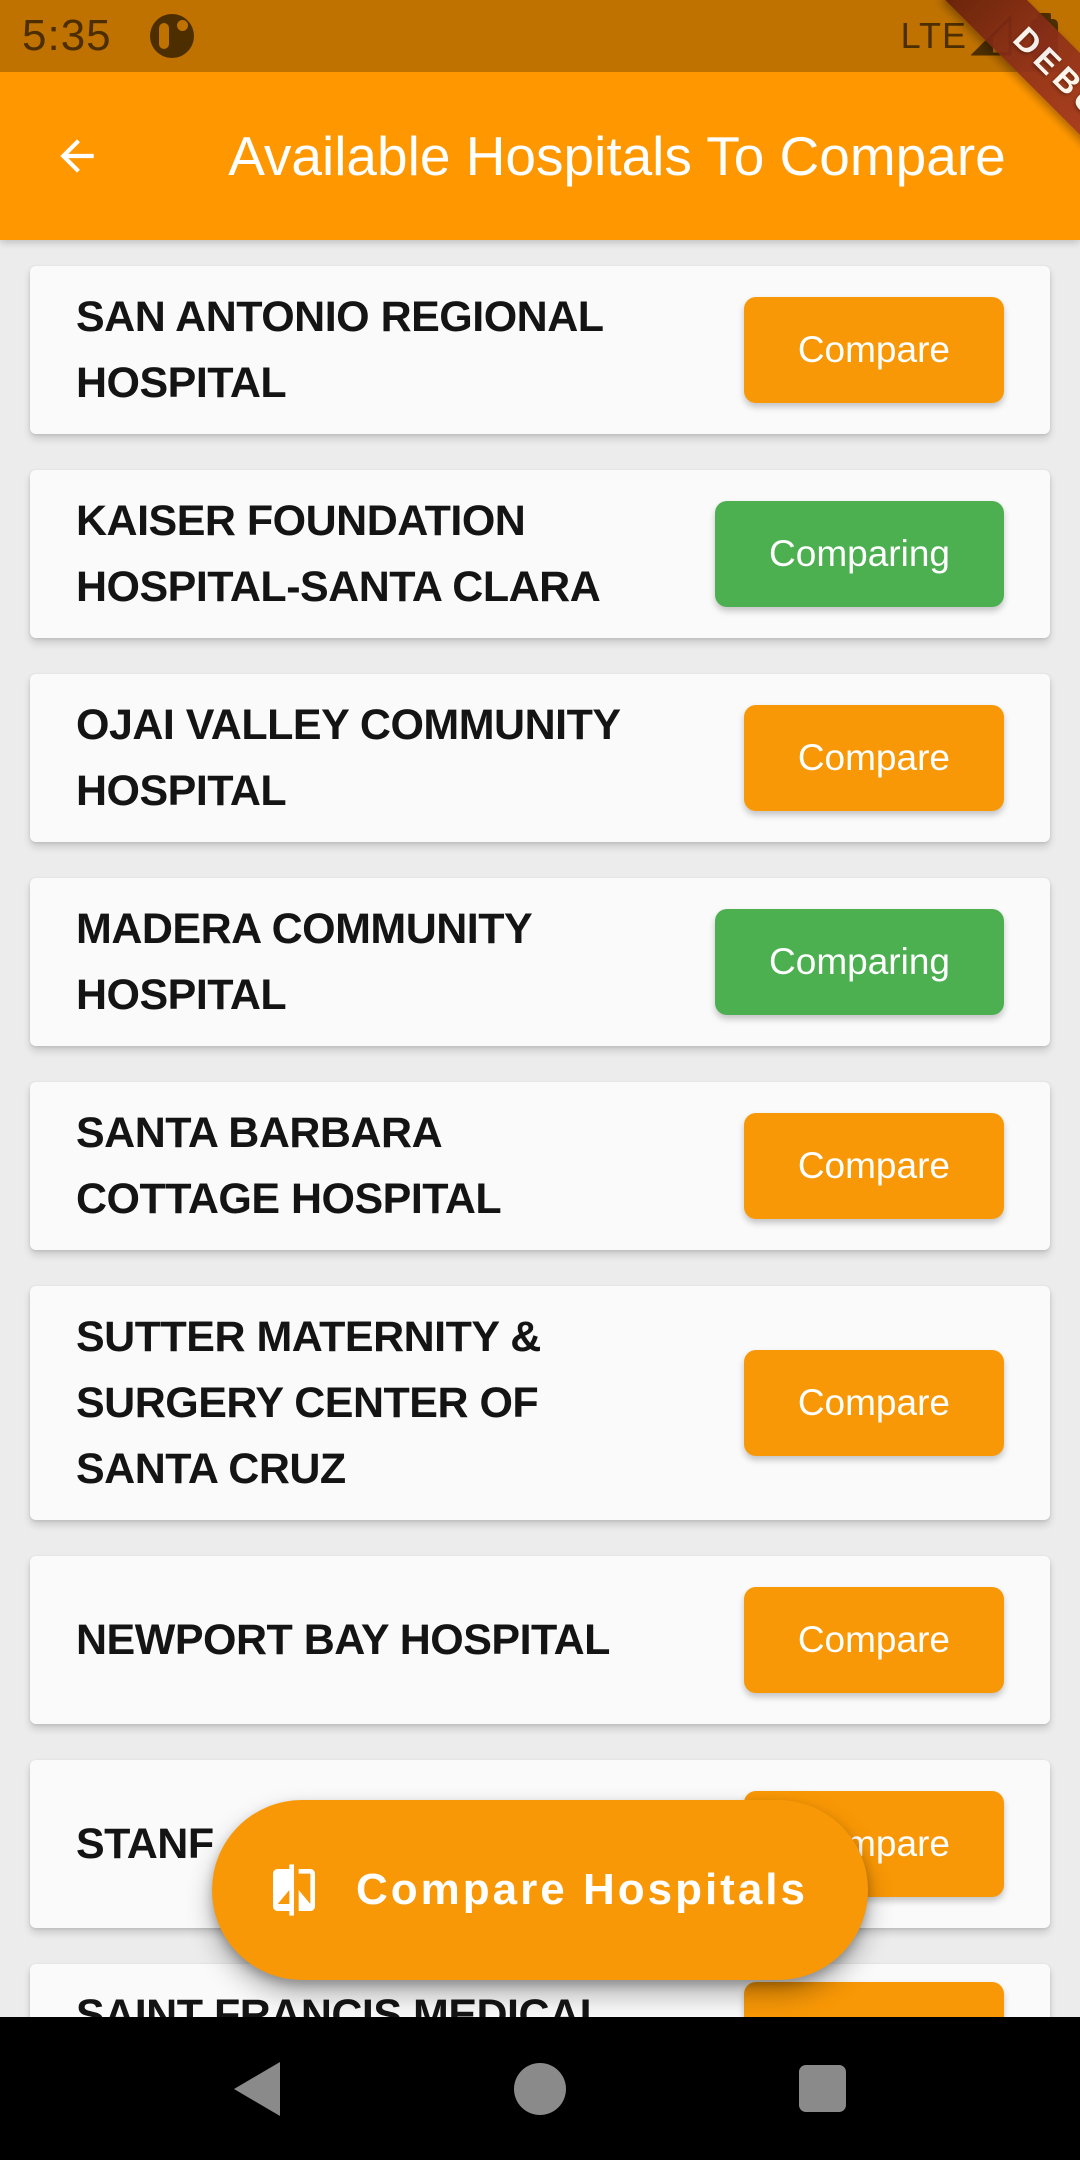 This screenshot has height=2160, width=1080. Describe the element at coordinates (540, 1166) in the screenshot. I see `hospital-card: SANTA BARBARA COTTAGE HOSPITAL Compare` at that location.